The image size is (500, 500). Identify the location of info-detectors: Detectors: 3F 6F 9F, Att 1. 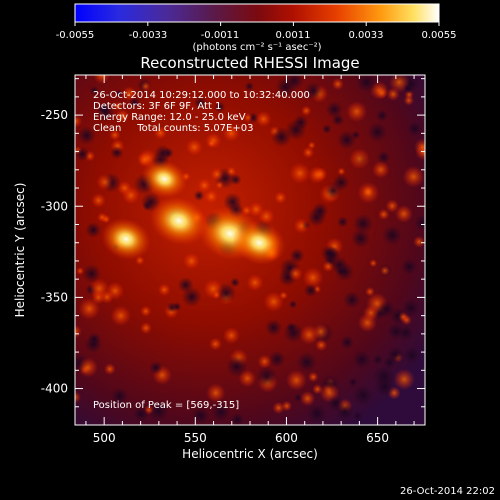
(157, 106).